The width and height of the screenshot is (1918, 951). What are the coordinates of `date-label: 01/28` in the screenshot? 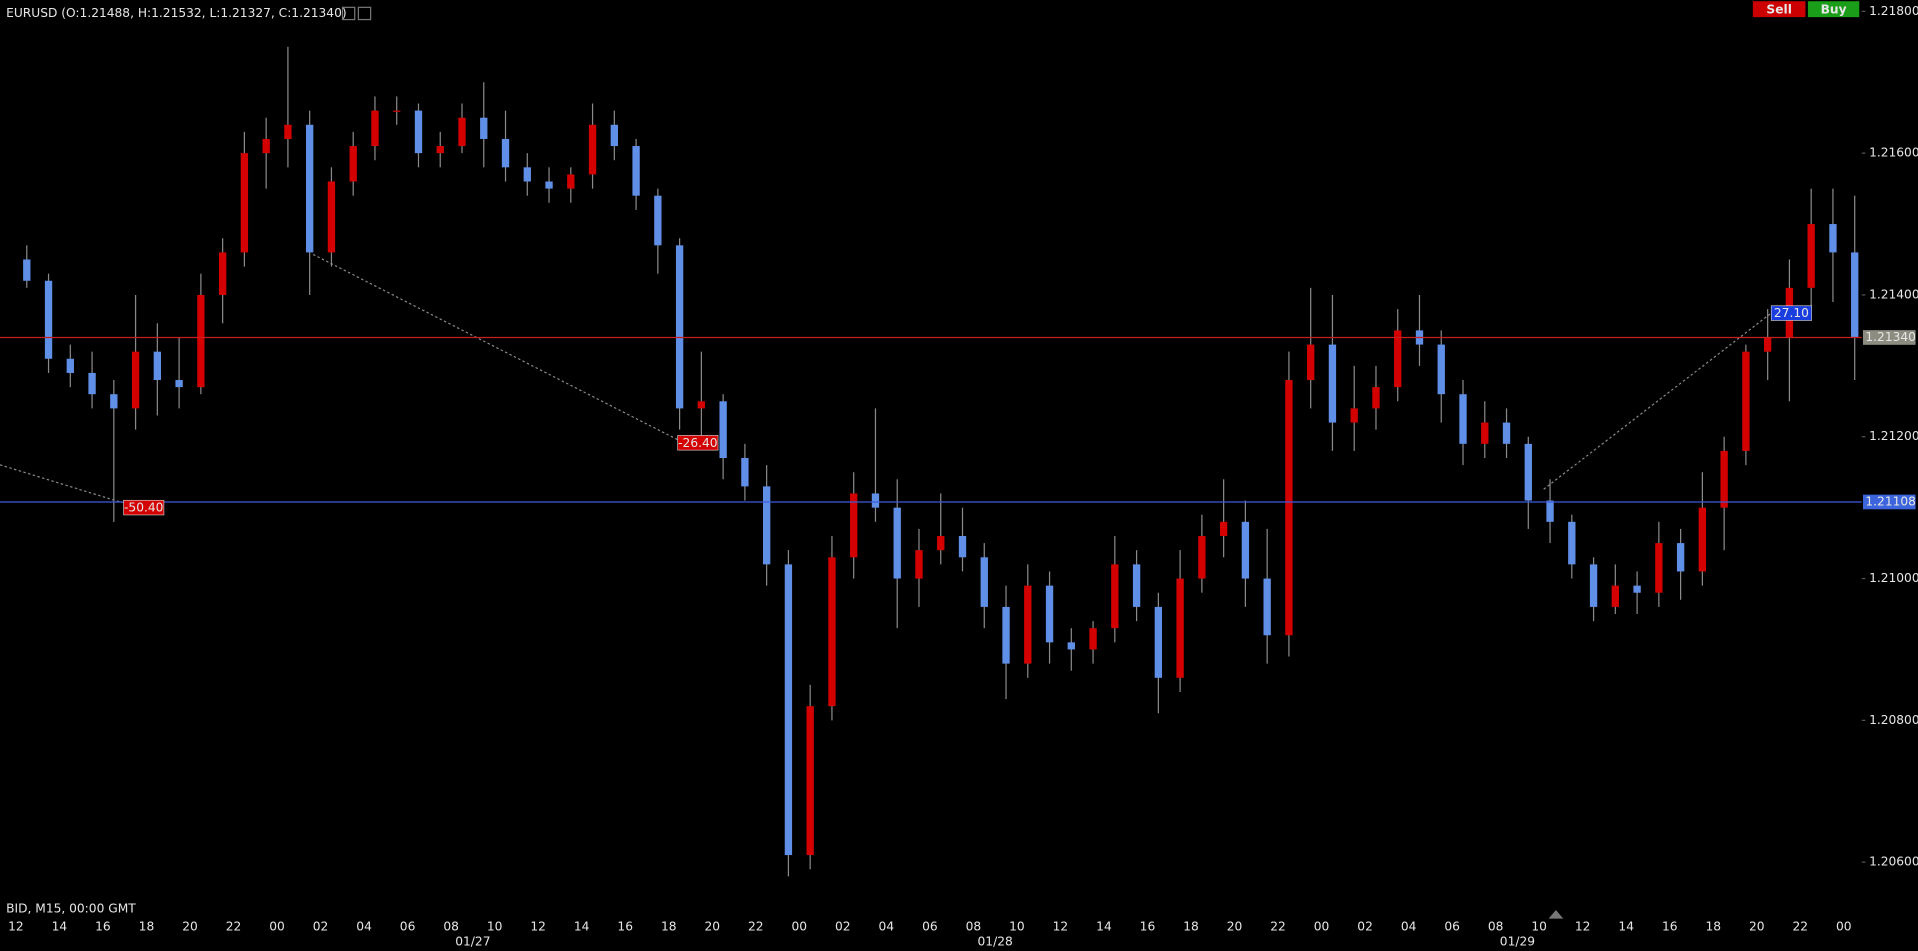 It's located at (995, 941).